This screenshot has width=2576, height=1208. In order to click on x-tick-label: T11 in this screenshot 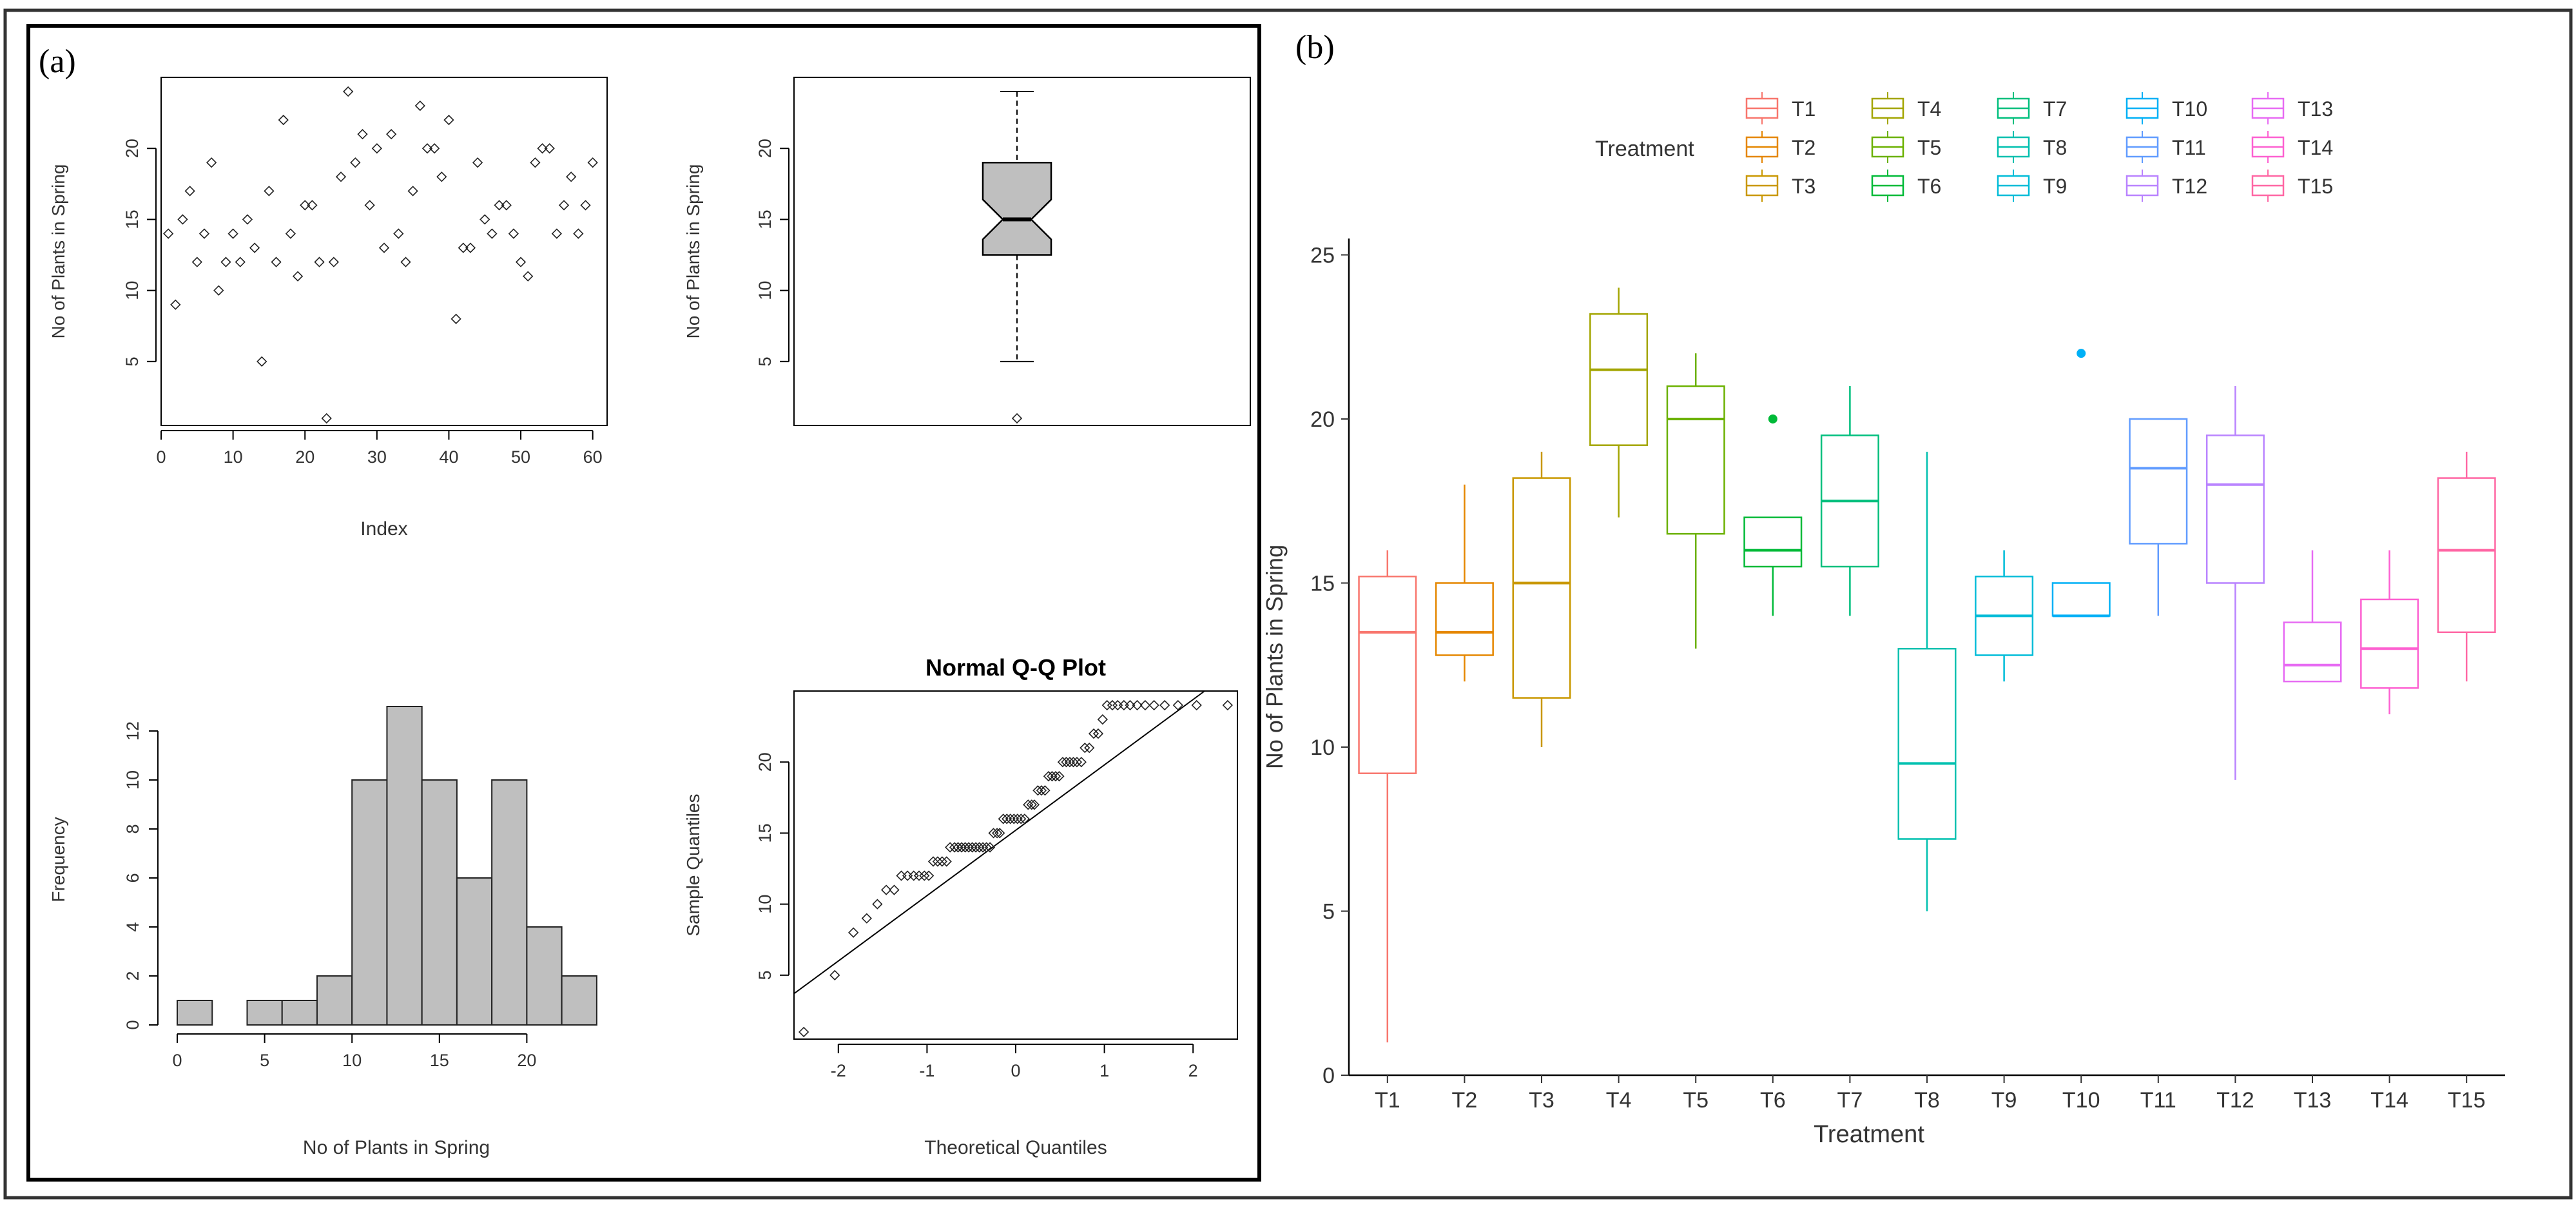, I will do `click(2158, 1100)`.